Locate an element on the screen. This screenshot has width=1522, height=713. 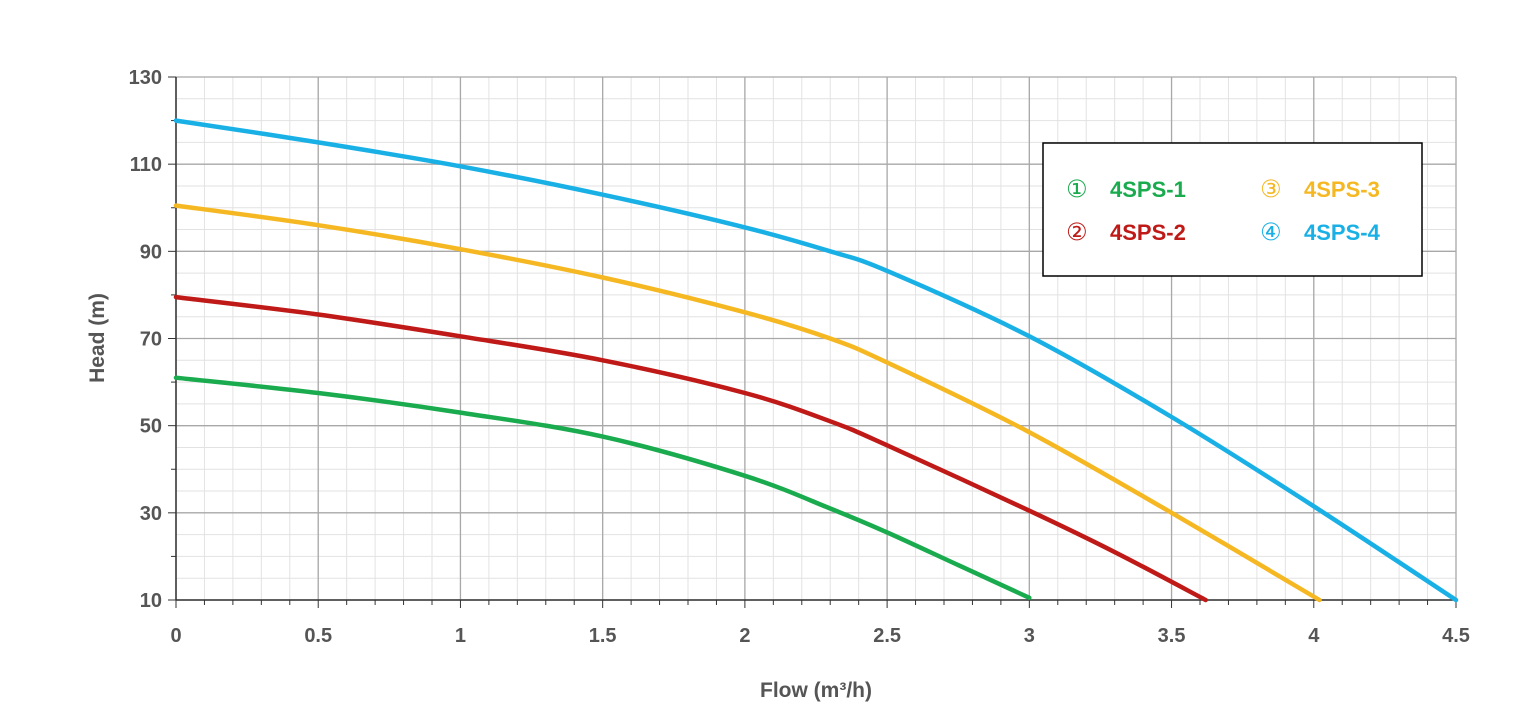
legend-marker-4sps-3: ③ is located at coordinates (1271, 189).